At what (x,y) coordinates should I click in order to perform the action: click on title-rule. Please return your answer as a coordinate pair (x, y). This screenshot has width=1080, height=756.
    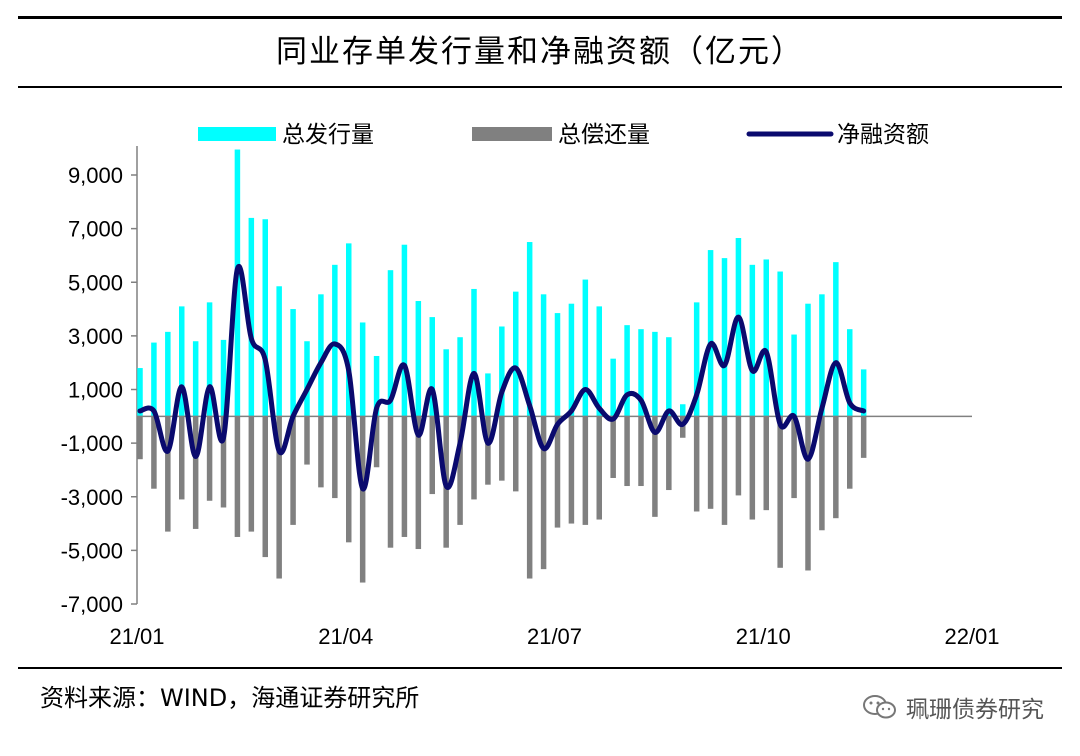
    Looking at the image, I should click on (540, 87).